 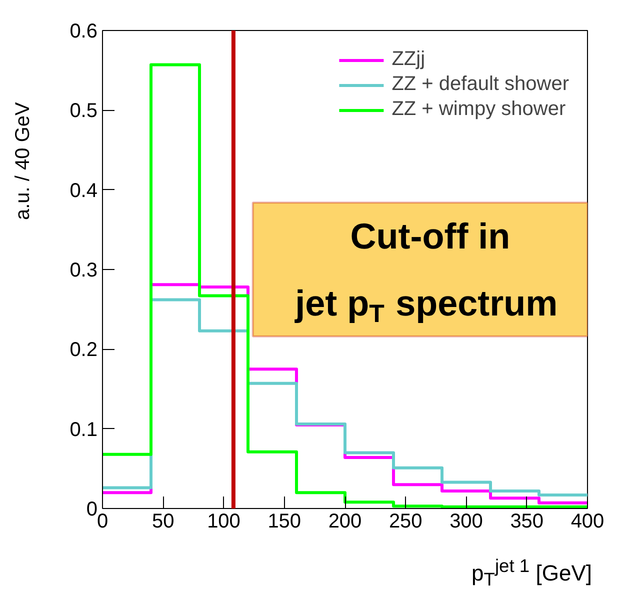 What do you see at coordinates (223, 521) in the screenshot?
I see `x-tick-label: 100` at bounding box center [223, 521].